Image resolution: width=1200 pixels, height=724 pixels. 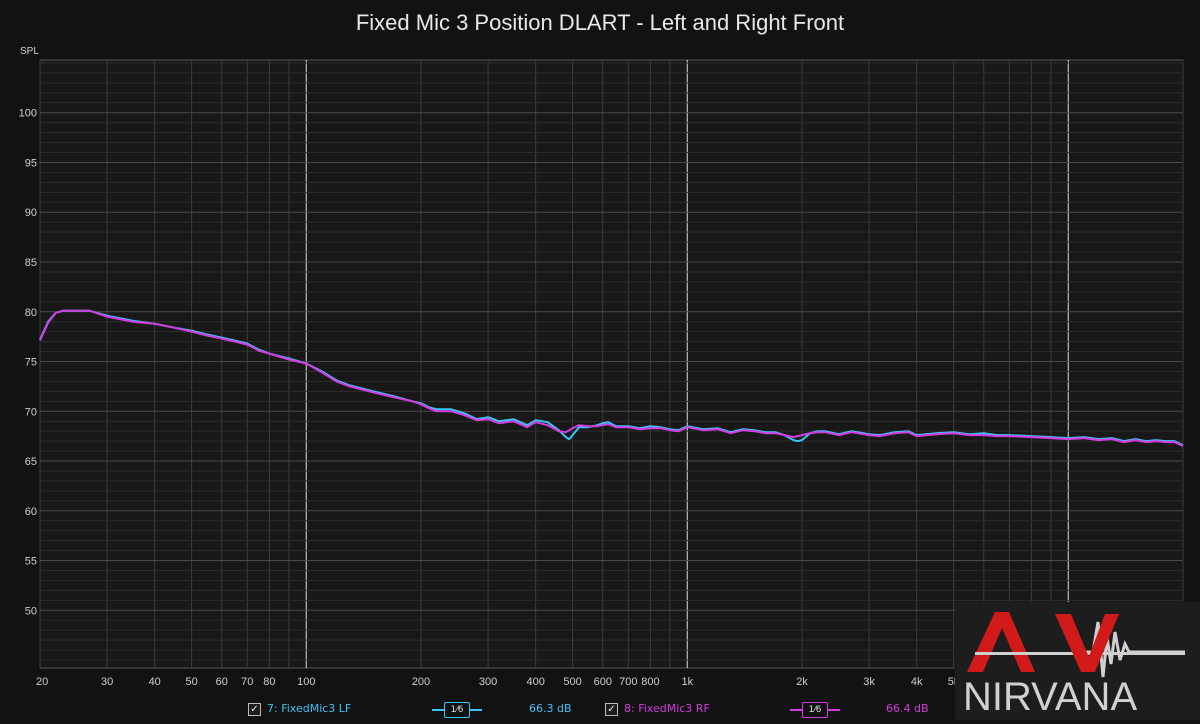 What do you see at coordinates (1050, 697) in the screenshot?
I see `logo-wordmark: NIRVANA` at bounding box center [1050, 697].